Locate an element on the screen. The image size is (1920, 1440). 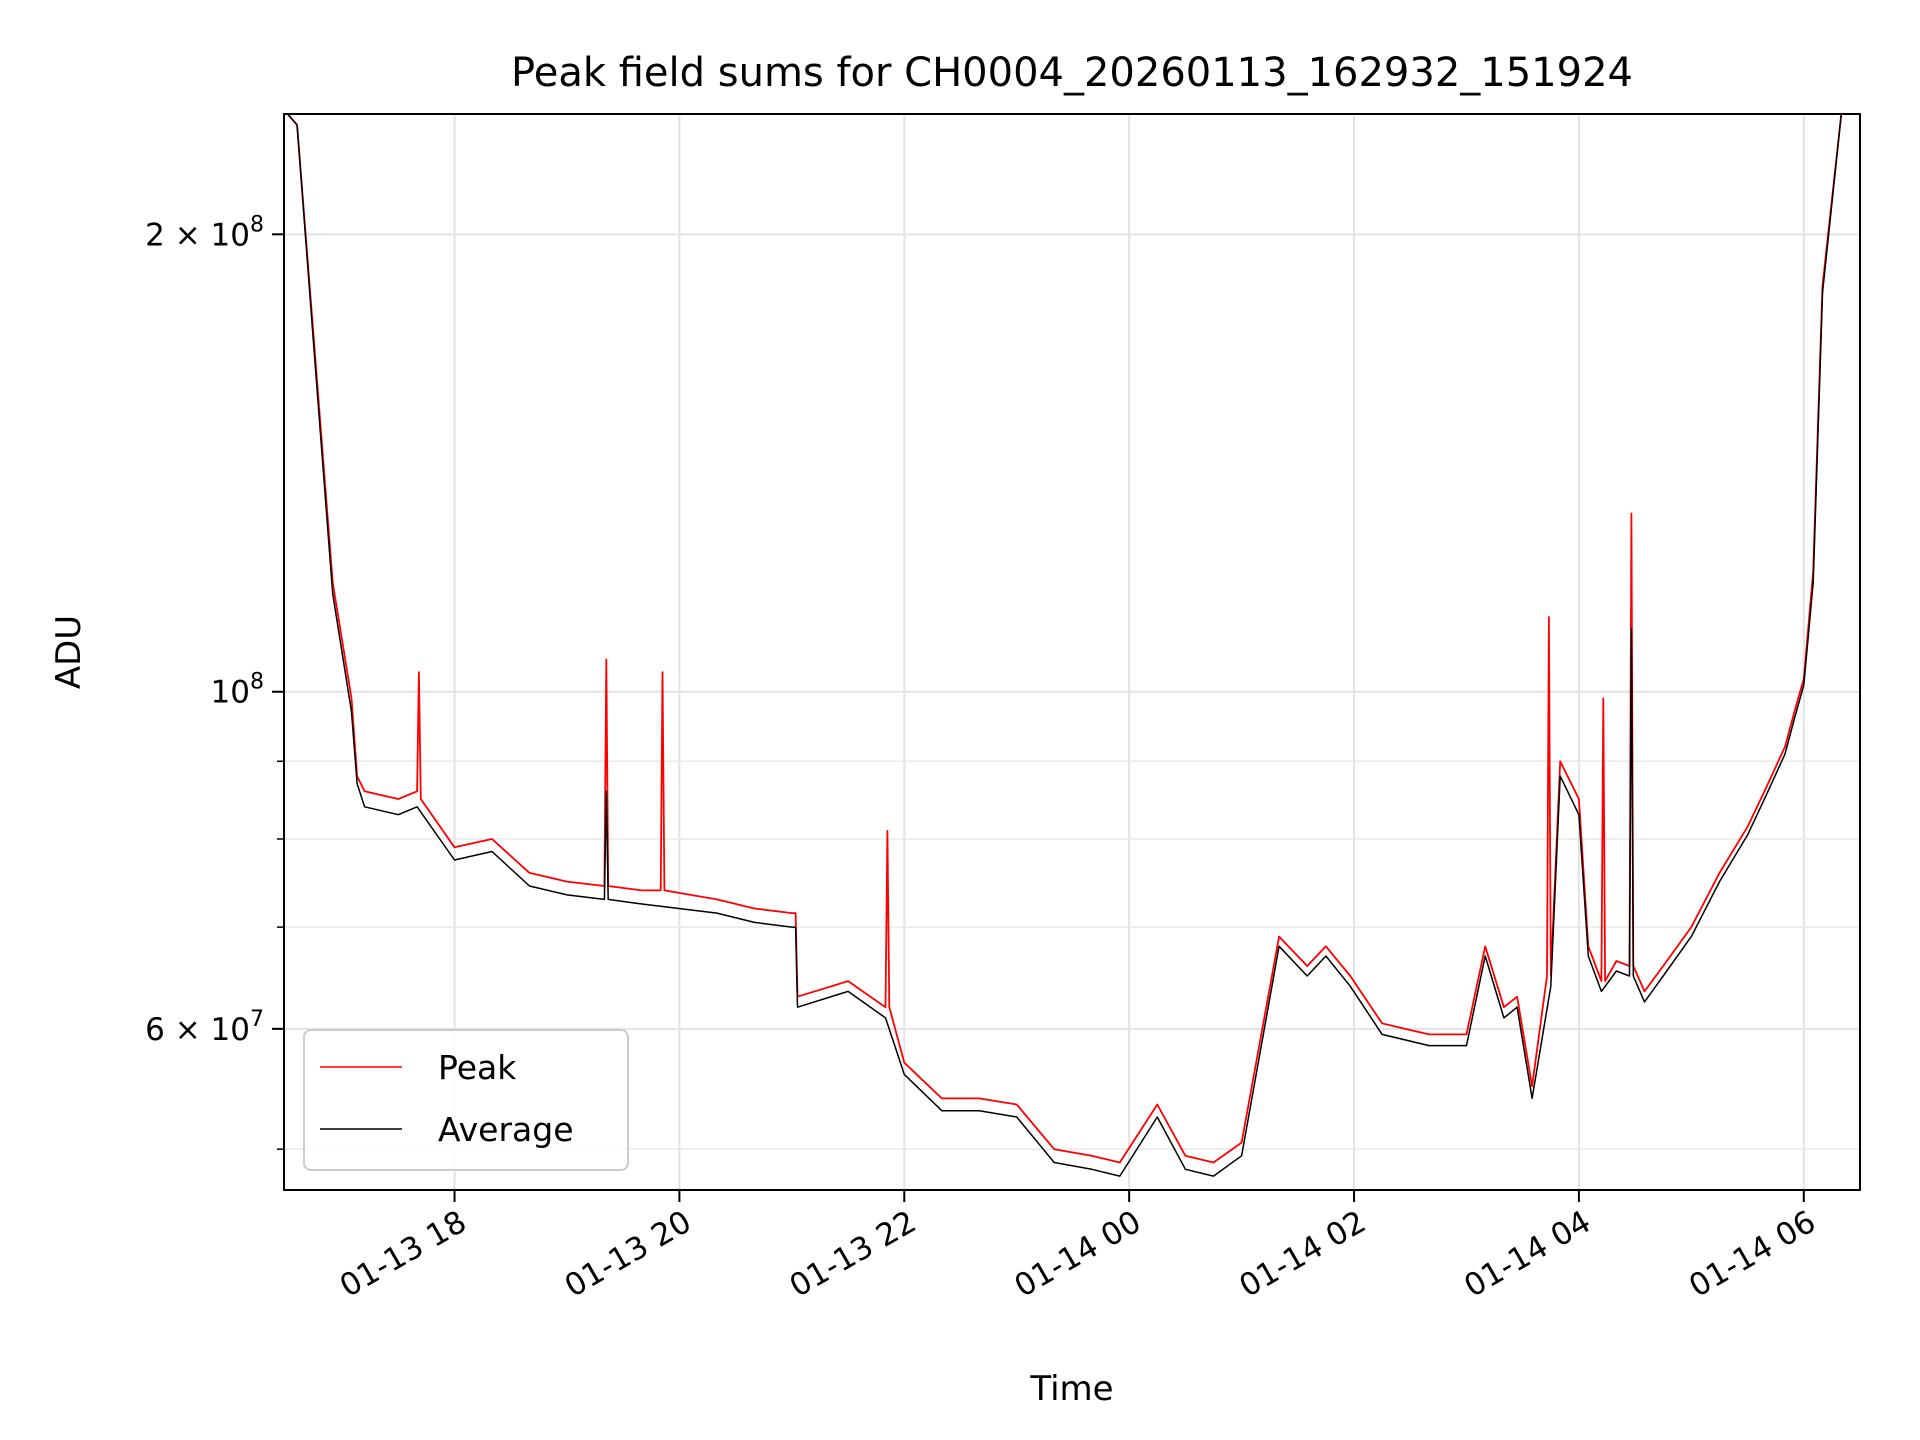
y-tick-label-base: 2 × 10 is located at coordinates (197, 235).